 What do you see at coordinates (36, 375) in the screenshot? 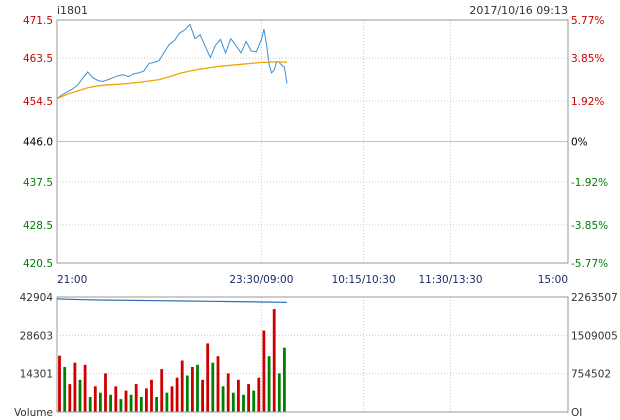
I see `volume-tick-label: 14301` at bounding box center [36, 375].